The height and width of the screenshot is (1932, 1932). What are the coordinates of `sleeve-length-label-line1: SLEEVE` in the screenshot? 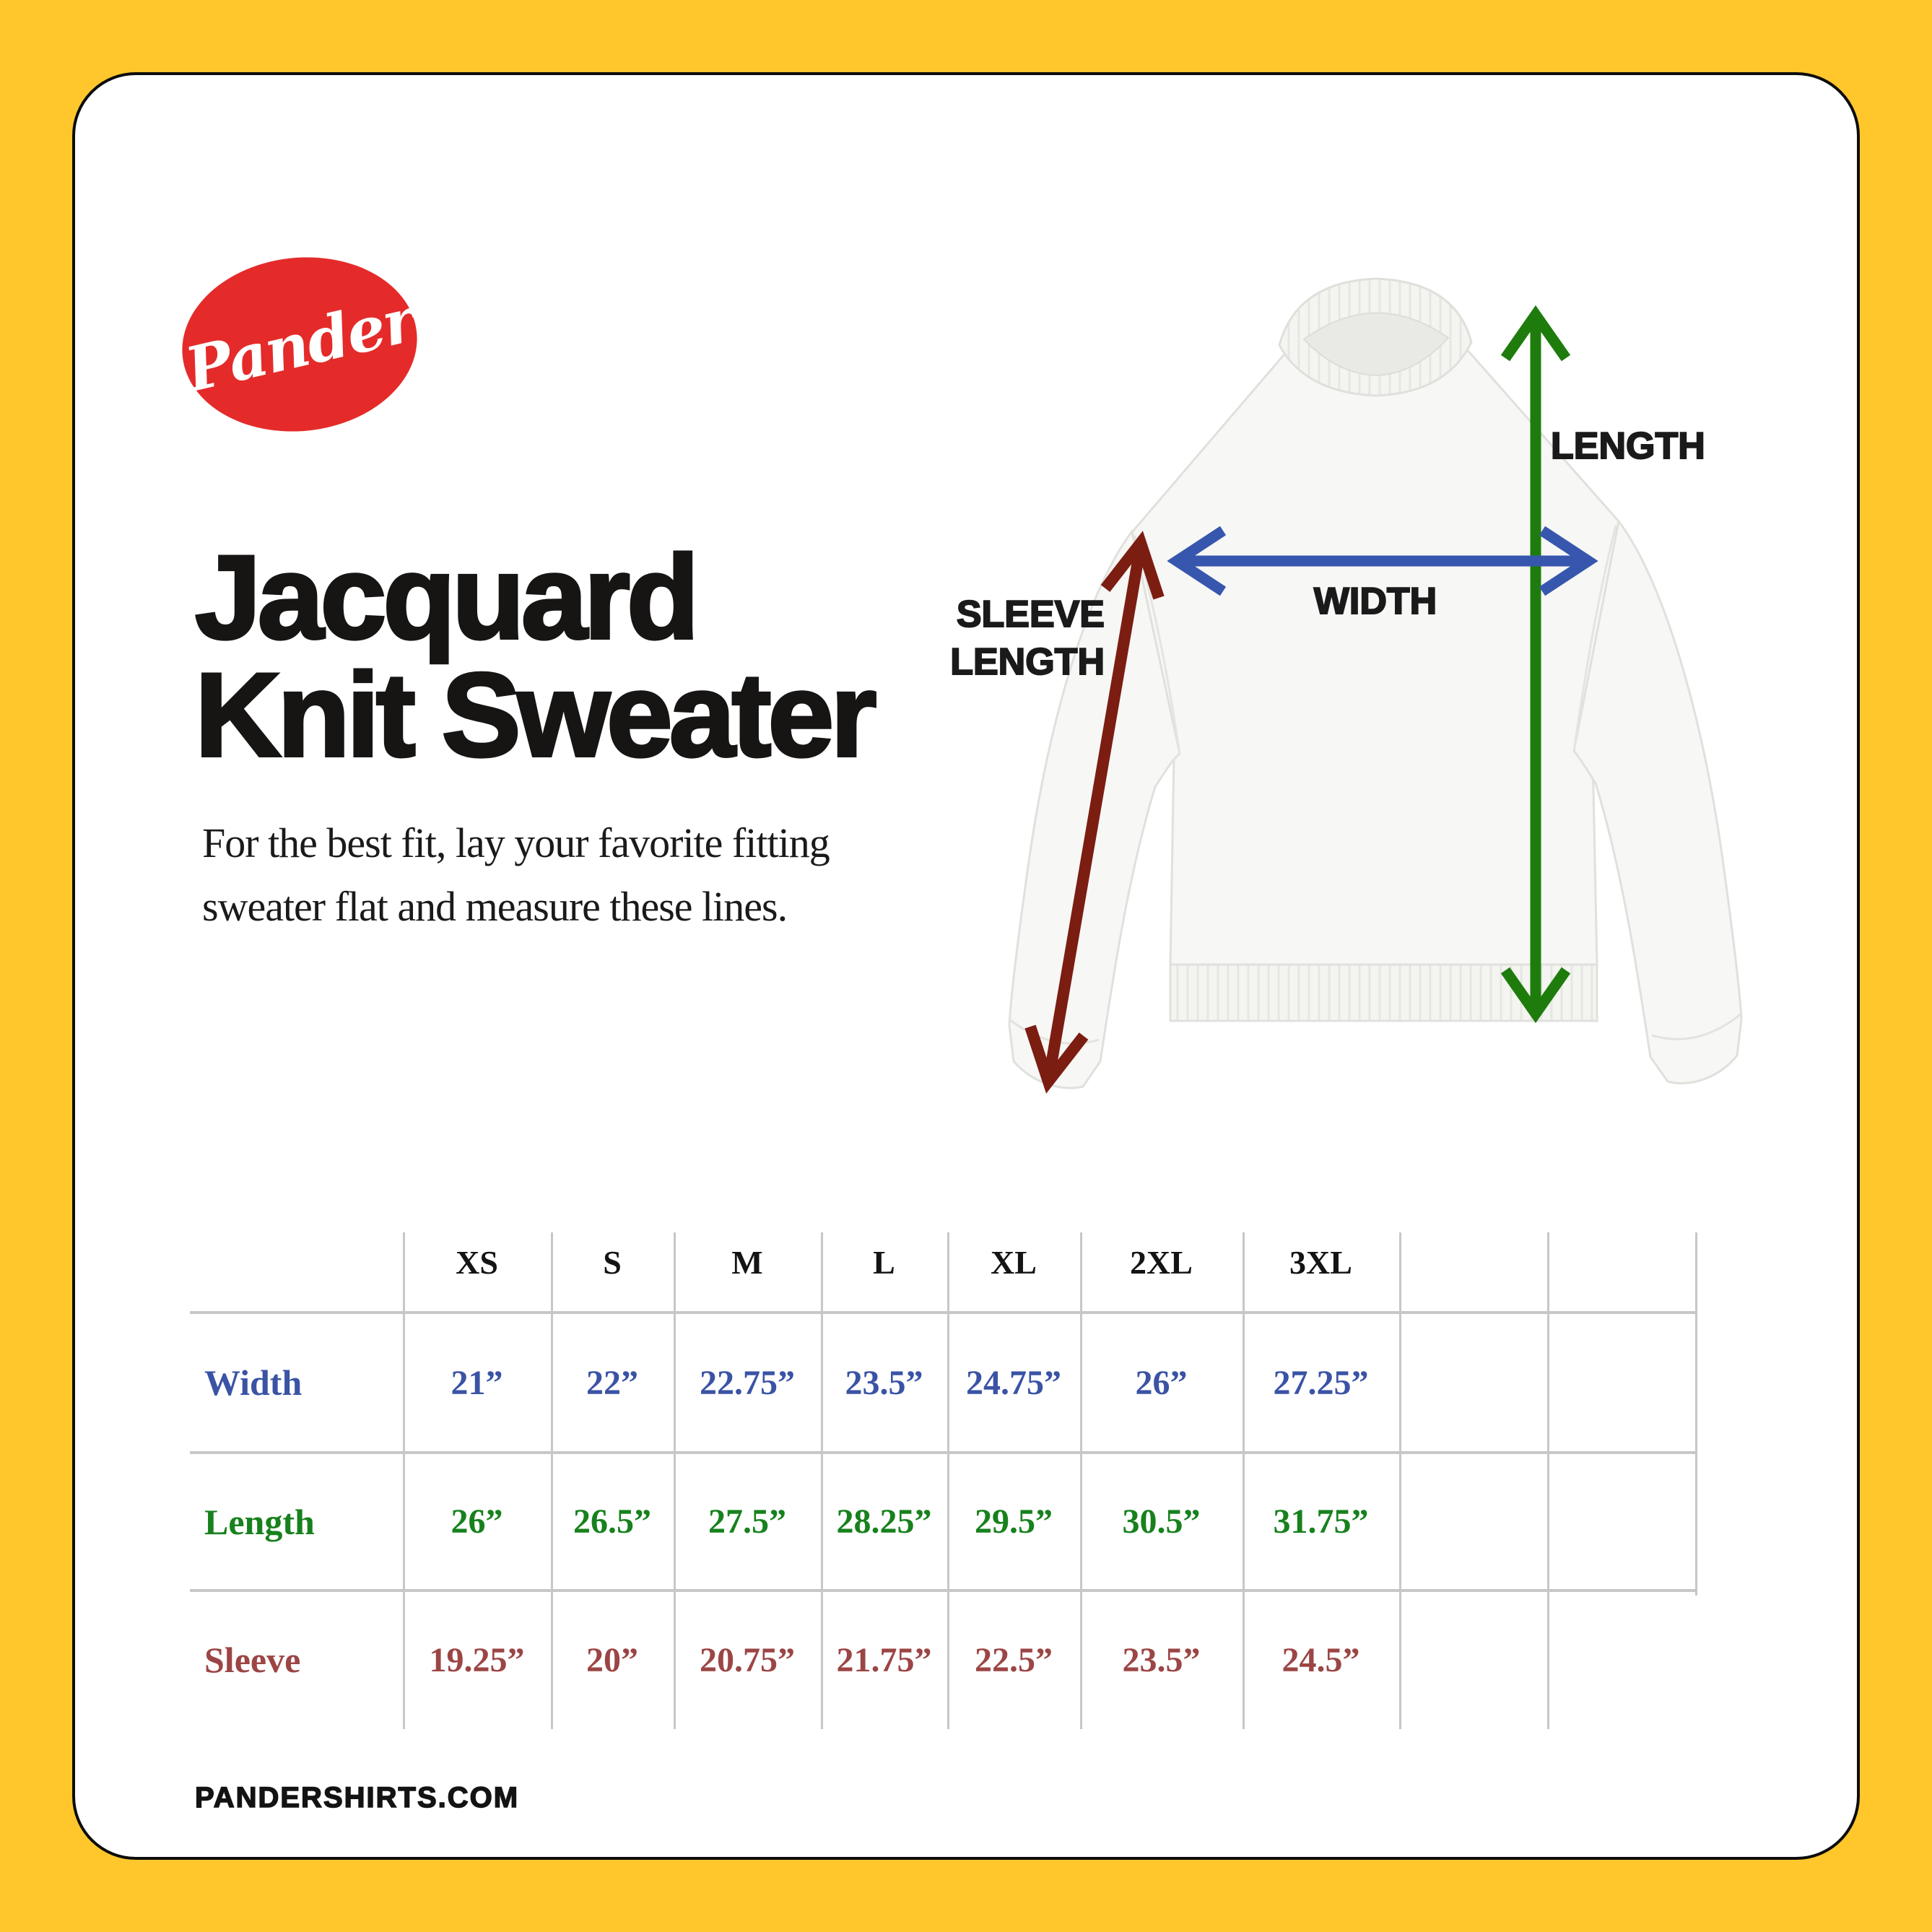 It's located at (1030, 614).